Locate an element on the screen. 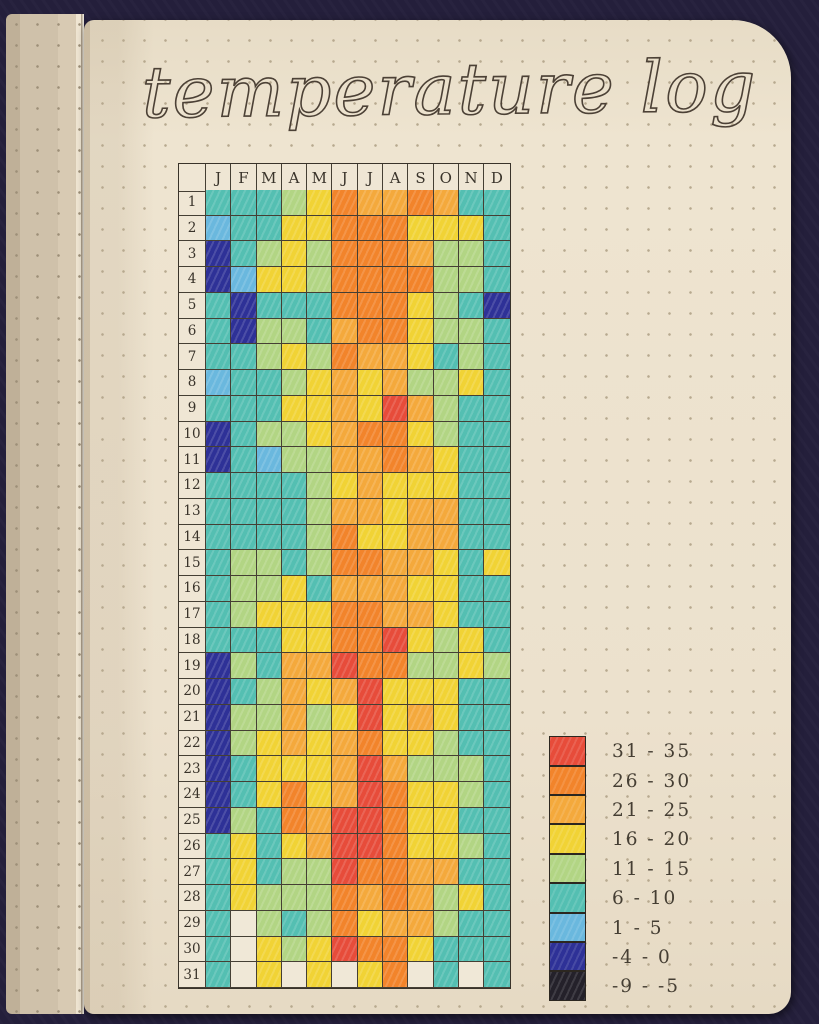  month-header: N is located at coordinates (471, 178).